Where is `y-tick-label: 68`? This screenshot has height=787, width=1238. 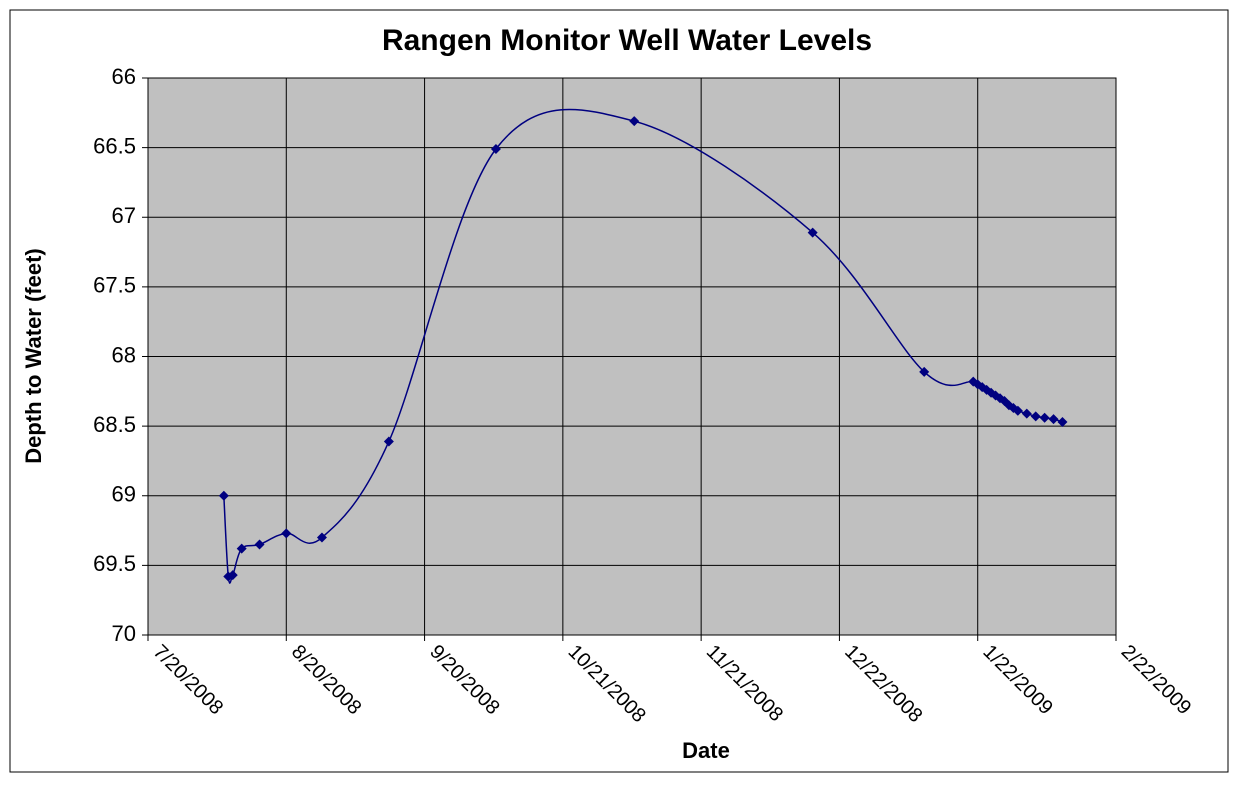
y-tick-label: 68 is located at coordinates (124, 354).